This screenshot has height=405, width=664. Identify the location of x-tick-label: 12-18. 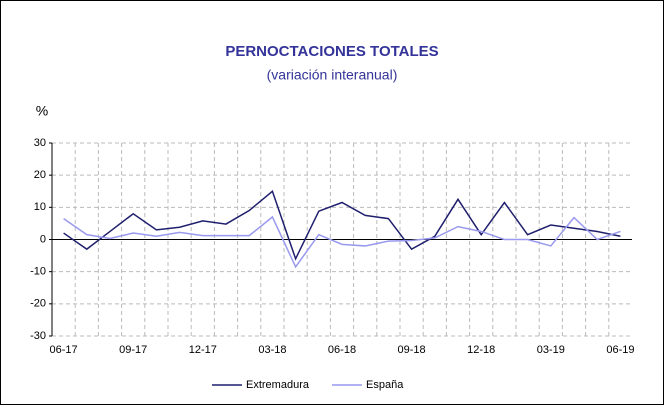
(481, 350).